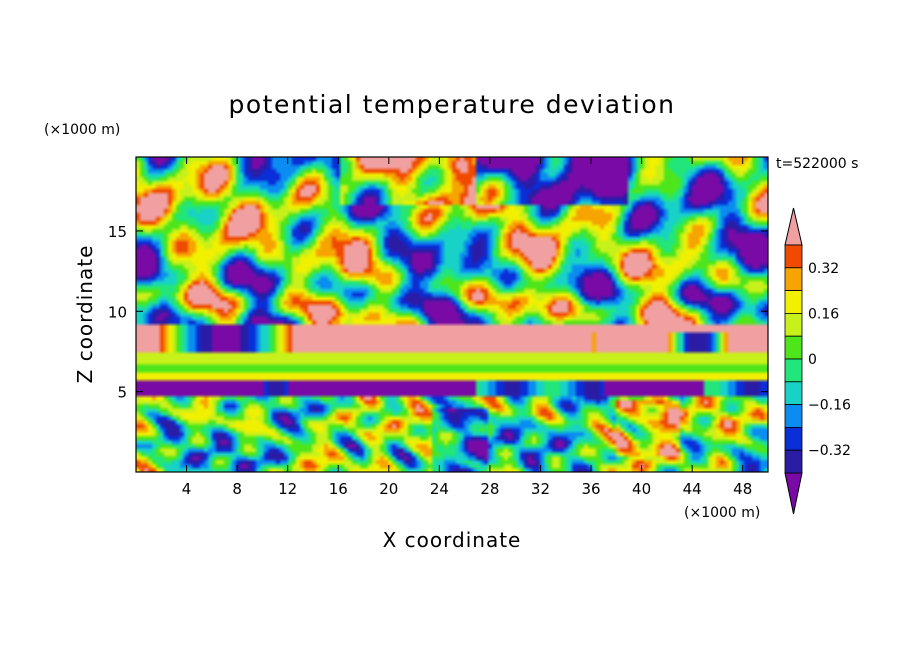  Describe the element at coordinates (742, 489) in the screenshot. I see `x-tick-label: 48` at that location.